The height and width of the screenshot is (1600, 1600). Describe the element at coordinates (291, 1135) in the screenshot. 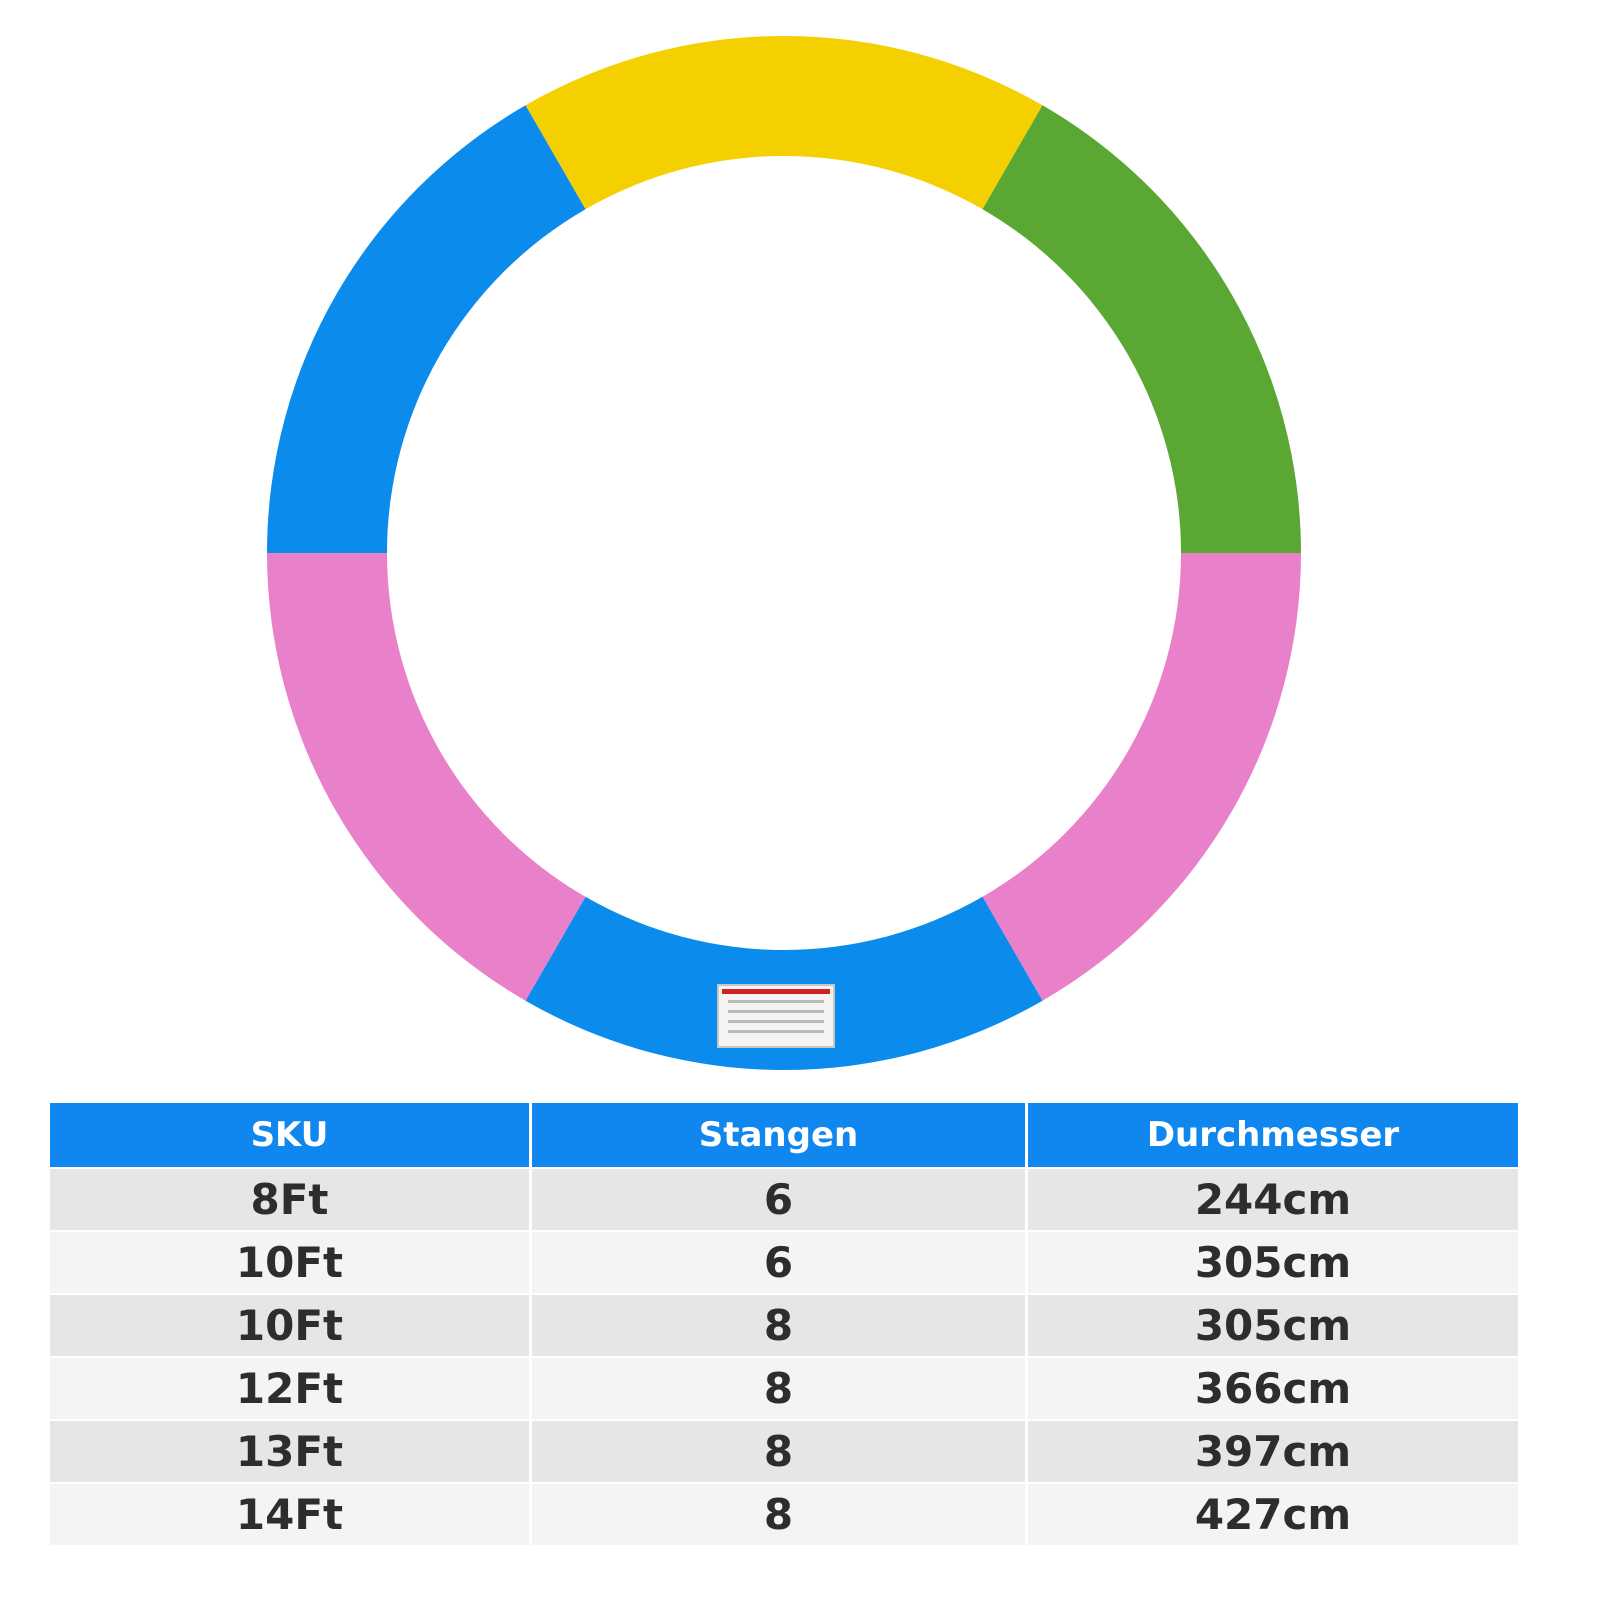

I see `table-cell: SKU` at that location.